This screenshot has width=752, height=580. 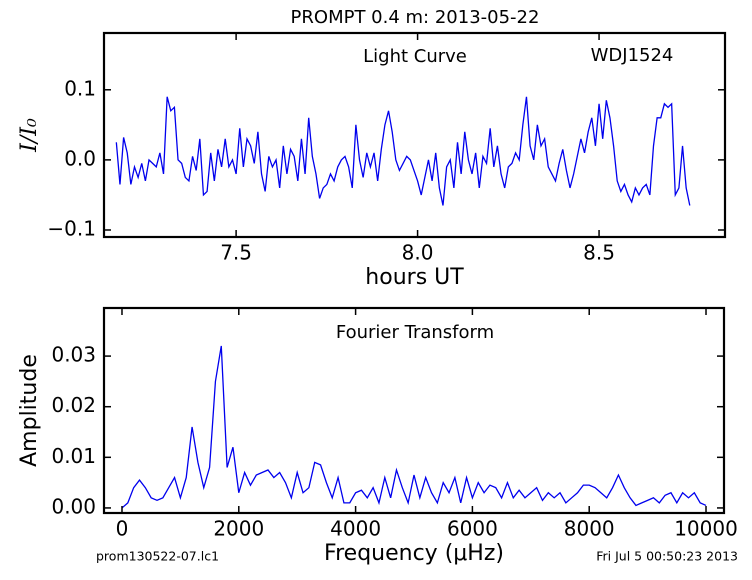 I want to click on annotation: Fourier Transform, so click(x=415, y=332).